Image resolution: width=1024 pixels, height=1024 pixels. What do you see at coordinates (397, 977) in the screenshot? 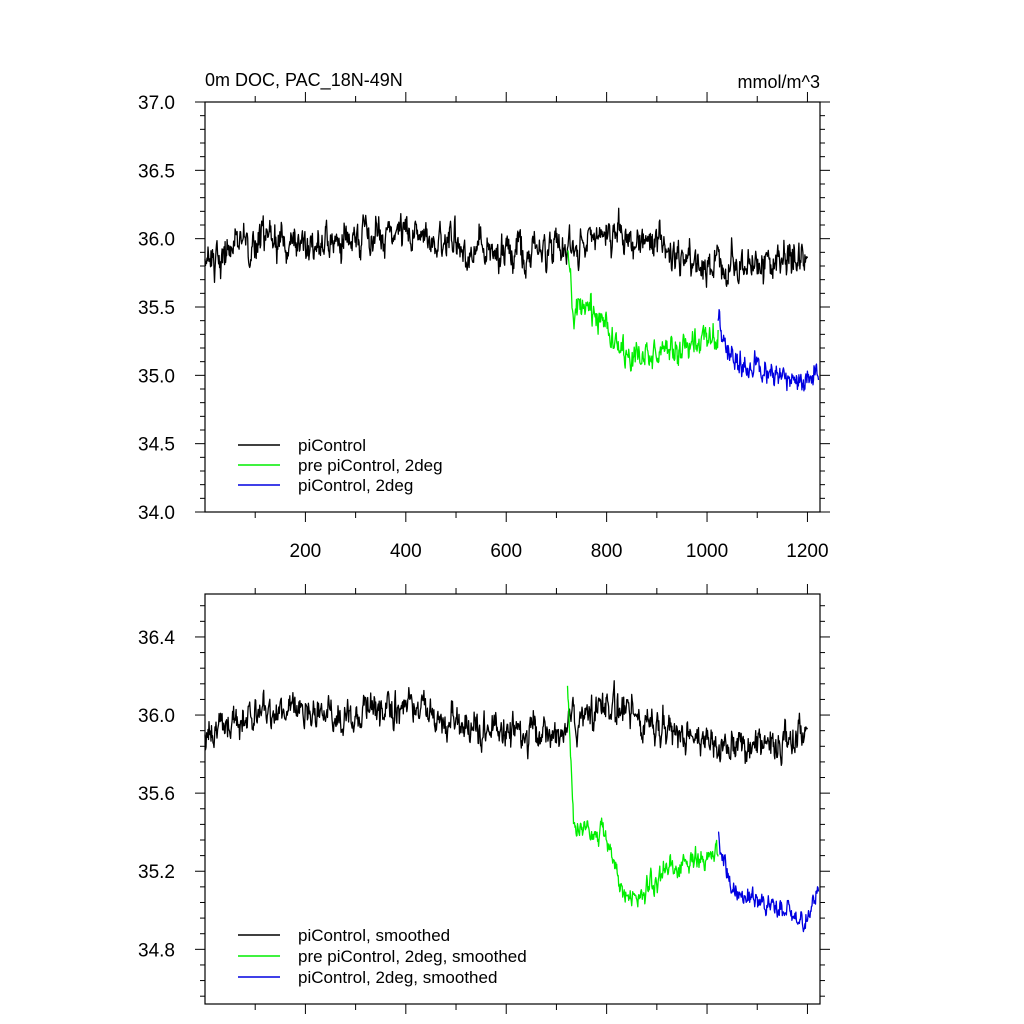
I see `legend-label: piControl, 2deg, smoothed` at bounding box center [397, 977].